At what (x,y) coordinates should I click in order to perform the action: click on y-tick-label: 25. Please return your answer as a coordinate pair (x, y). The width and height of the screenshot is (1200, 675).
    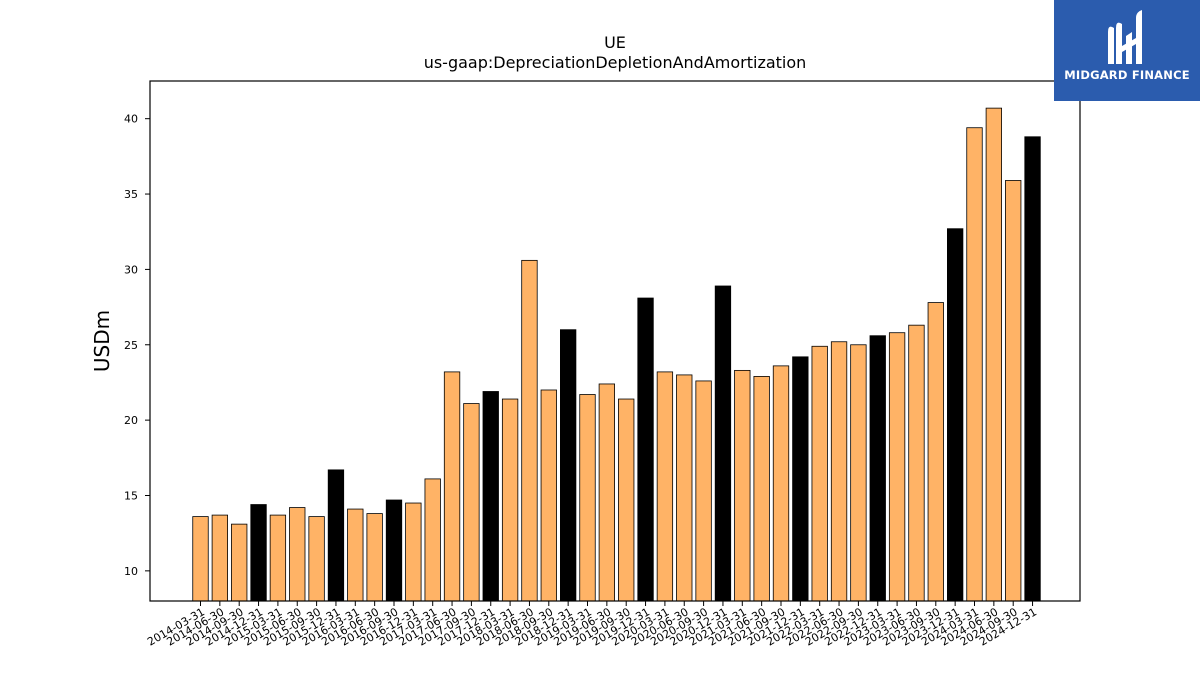
    Looking at the image, I should click on (131, 345).